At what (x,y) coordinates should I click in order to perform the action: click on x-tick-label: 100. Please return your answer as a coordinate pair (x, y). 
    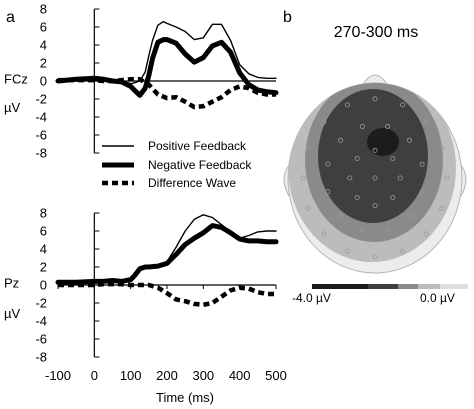
    Looking at the image, I should click on (131, 375).